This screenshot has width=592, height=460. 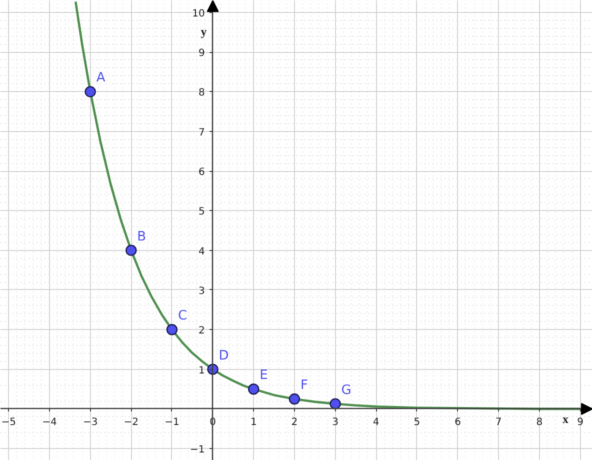 I want to click on y-tick-label: 7, so click(x=201, y=132).